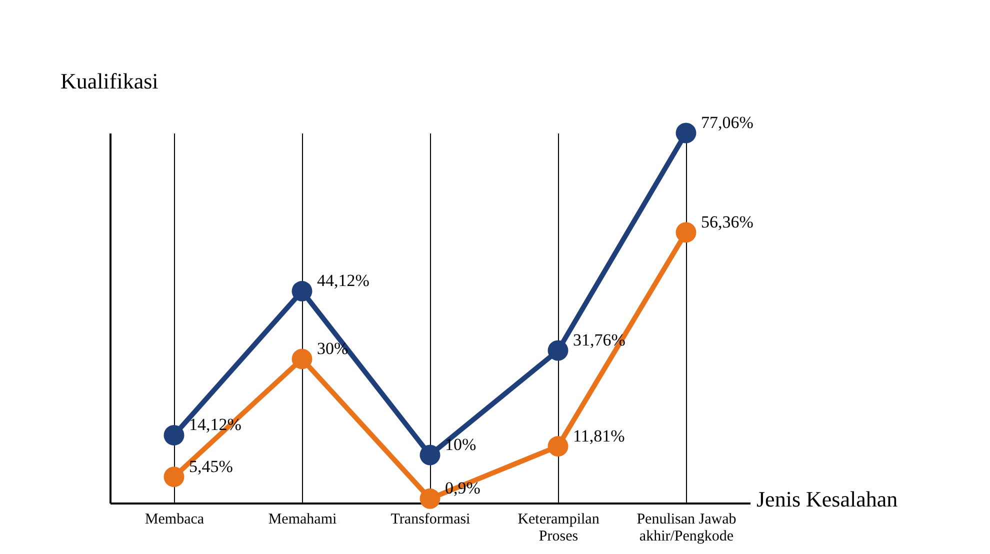 The width and height of the screenshot is (990, 554). Describe the element at coordinates (174, 520) in the screenshot. I see `x-tick-label: Membaca` at that location.